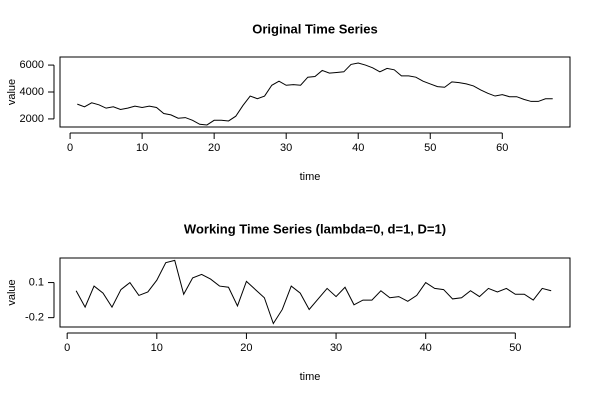 This screenshot has height=400, width=600. What do you see at coordinates (315, 228) in the screenshot?
I see `chart-title: Working Time Series (lambda=0, d=1, D=1)` at bounding box center [315, 228].